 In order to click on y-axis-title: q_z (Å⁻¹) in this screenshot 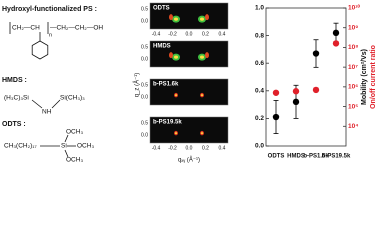, I will do `click(137, 85)`.